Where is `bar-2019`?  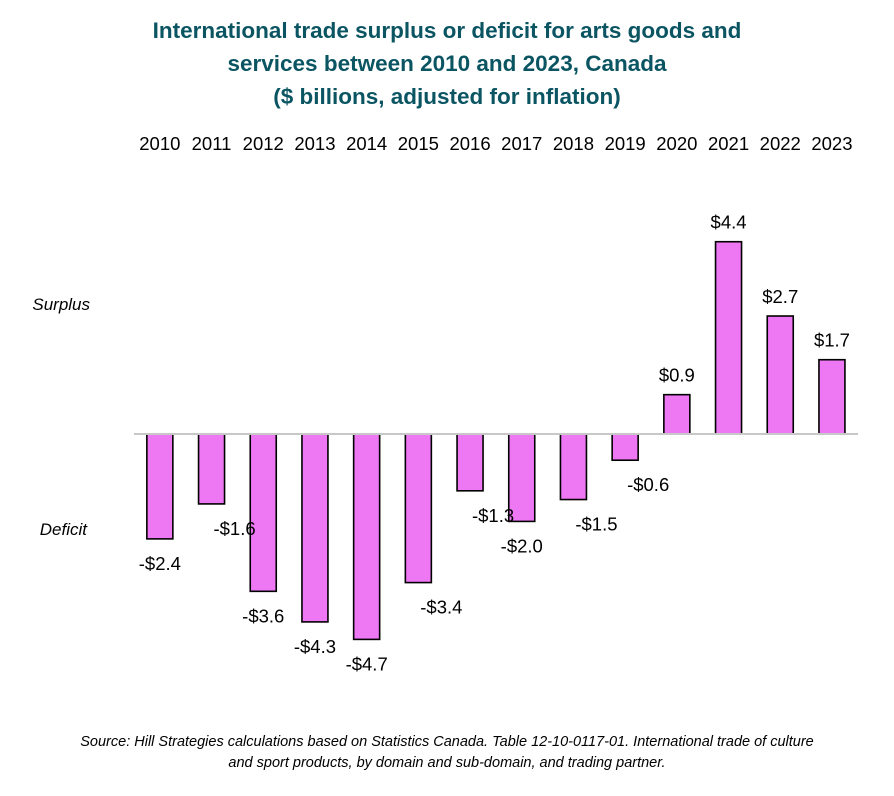
bar-2019 is located at coordinates (625, 447).